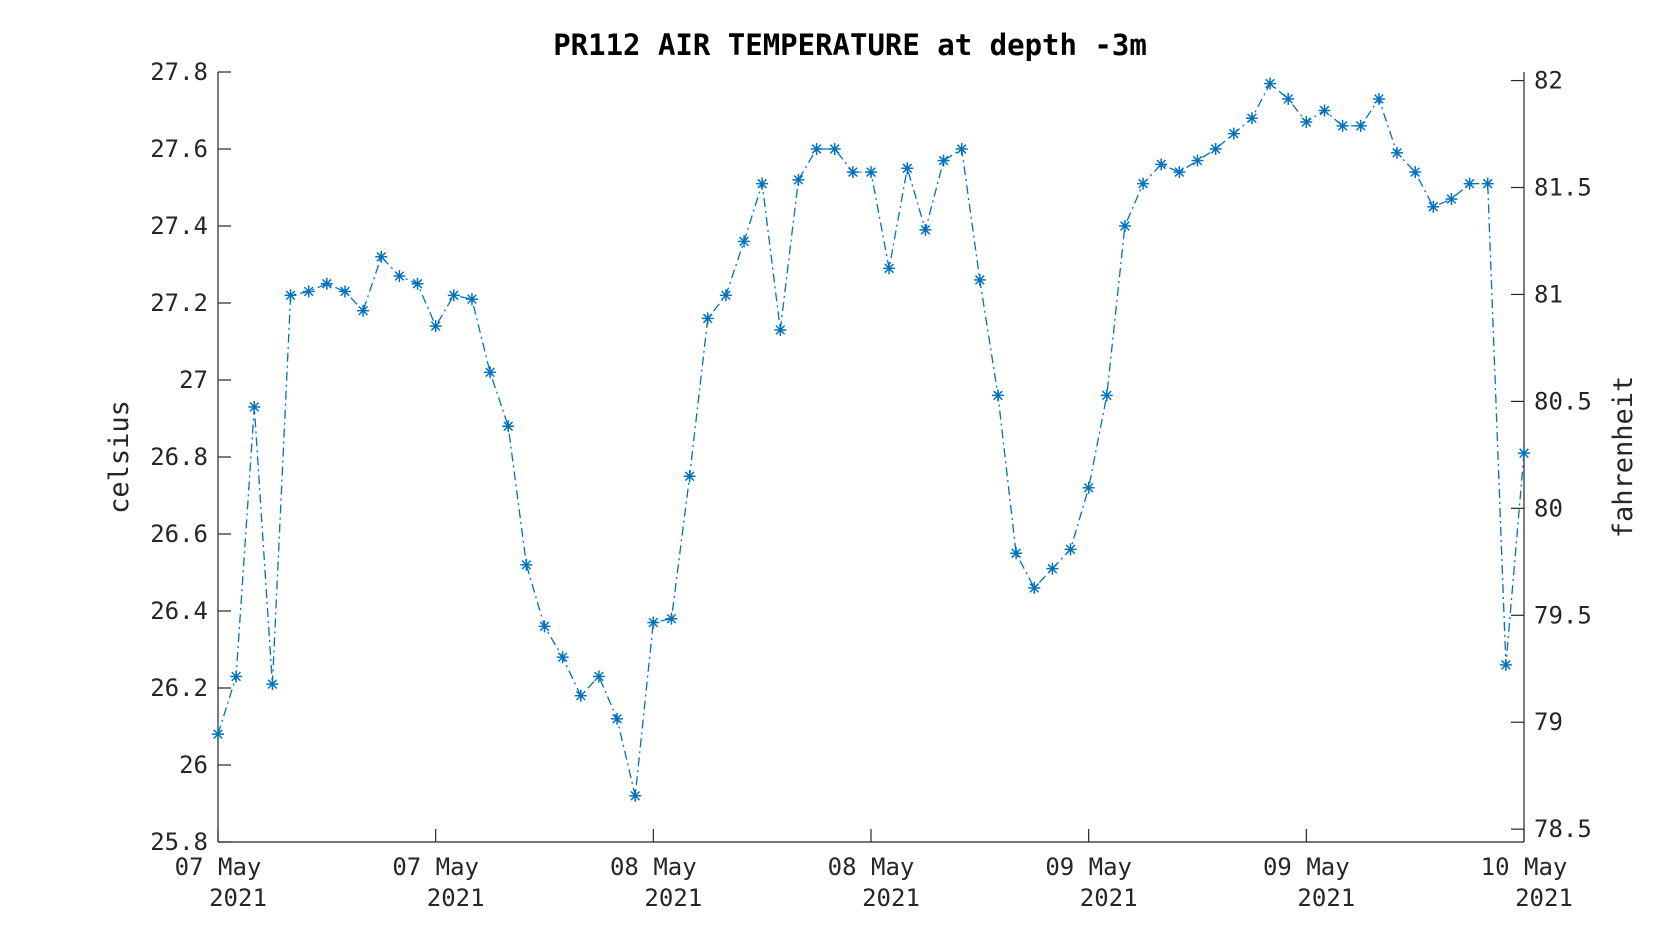 The width and height of the screenshot is (1667, 938). I want to click on y-tick-label-right: 79, so click(1548, 722).